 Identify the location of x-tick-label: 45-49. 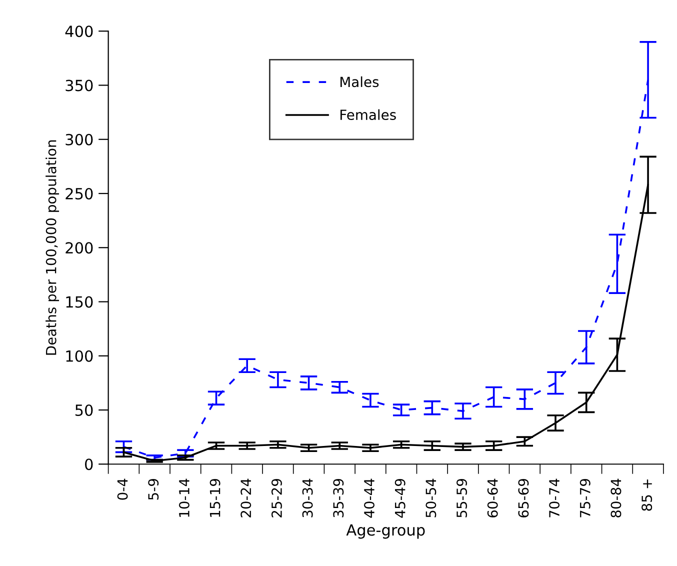
(400, 498).